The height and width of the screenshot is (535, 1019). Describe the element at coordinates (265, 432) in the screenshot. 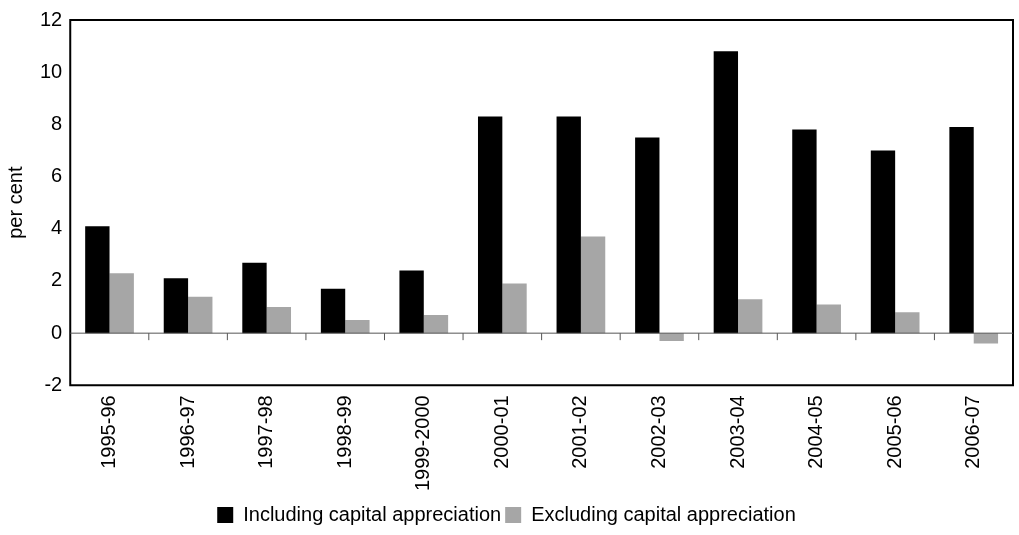

I see `x-tick-label: 1997-98` at that location.